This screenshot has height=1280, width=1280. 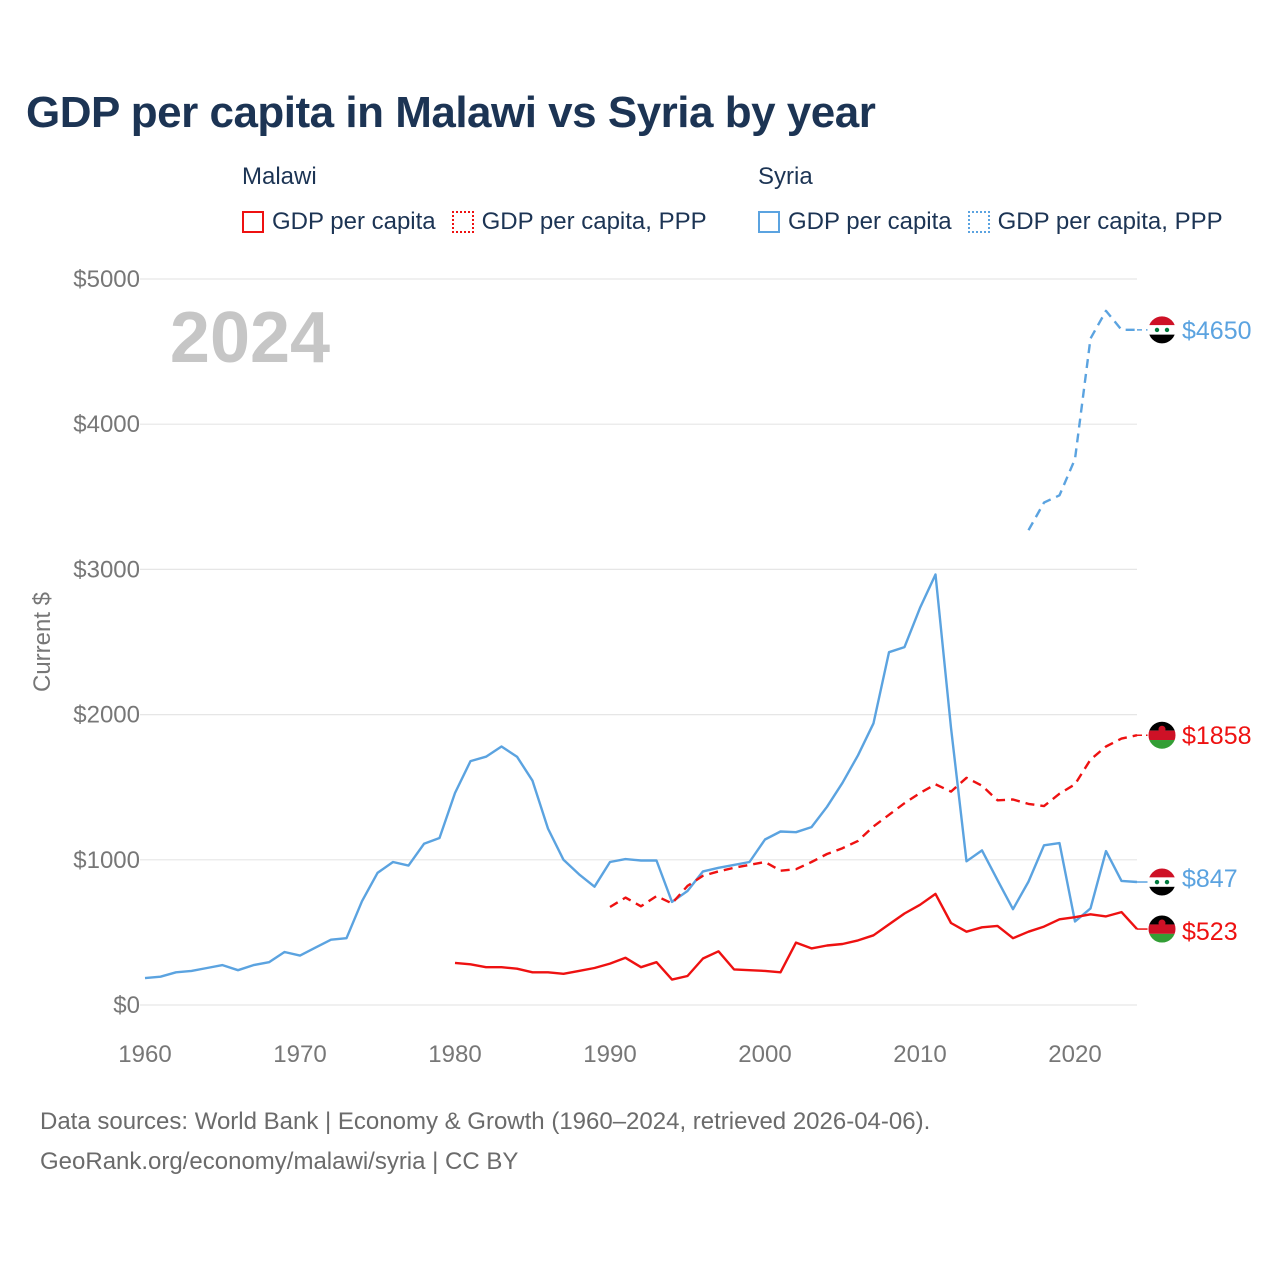 What do you see at coordinates (785, 176) in the screenshot?
I see `legend-country-syria: Syria` at bounding box center [785, 176].